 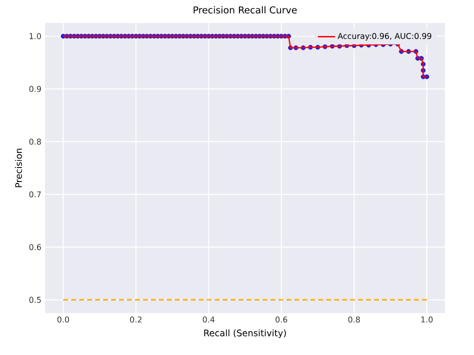 What do you see at coordinates (245, 333) in the screenshot?
I see `x-axis-title: Recall (Sensitivity)` at bounding box center [245, 333].